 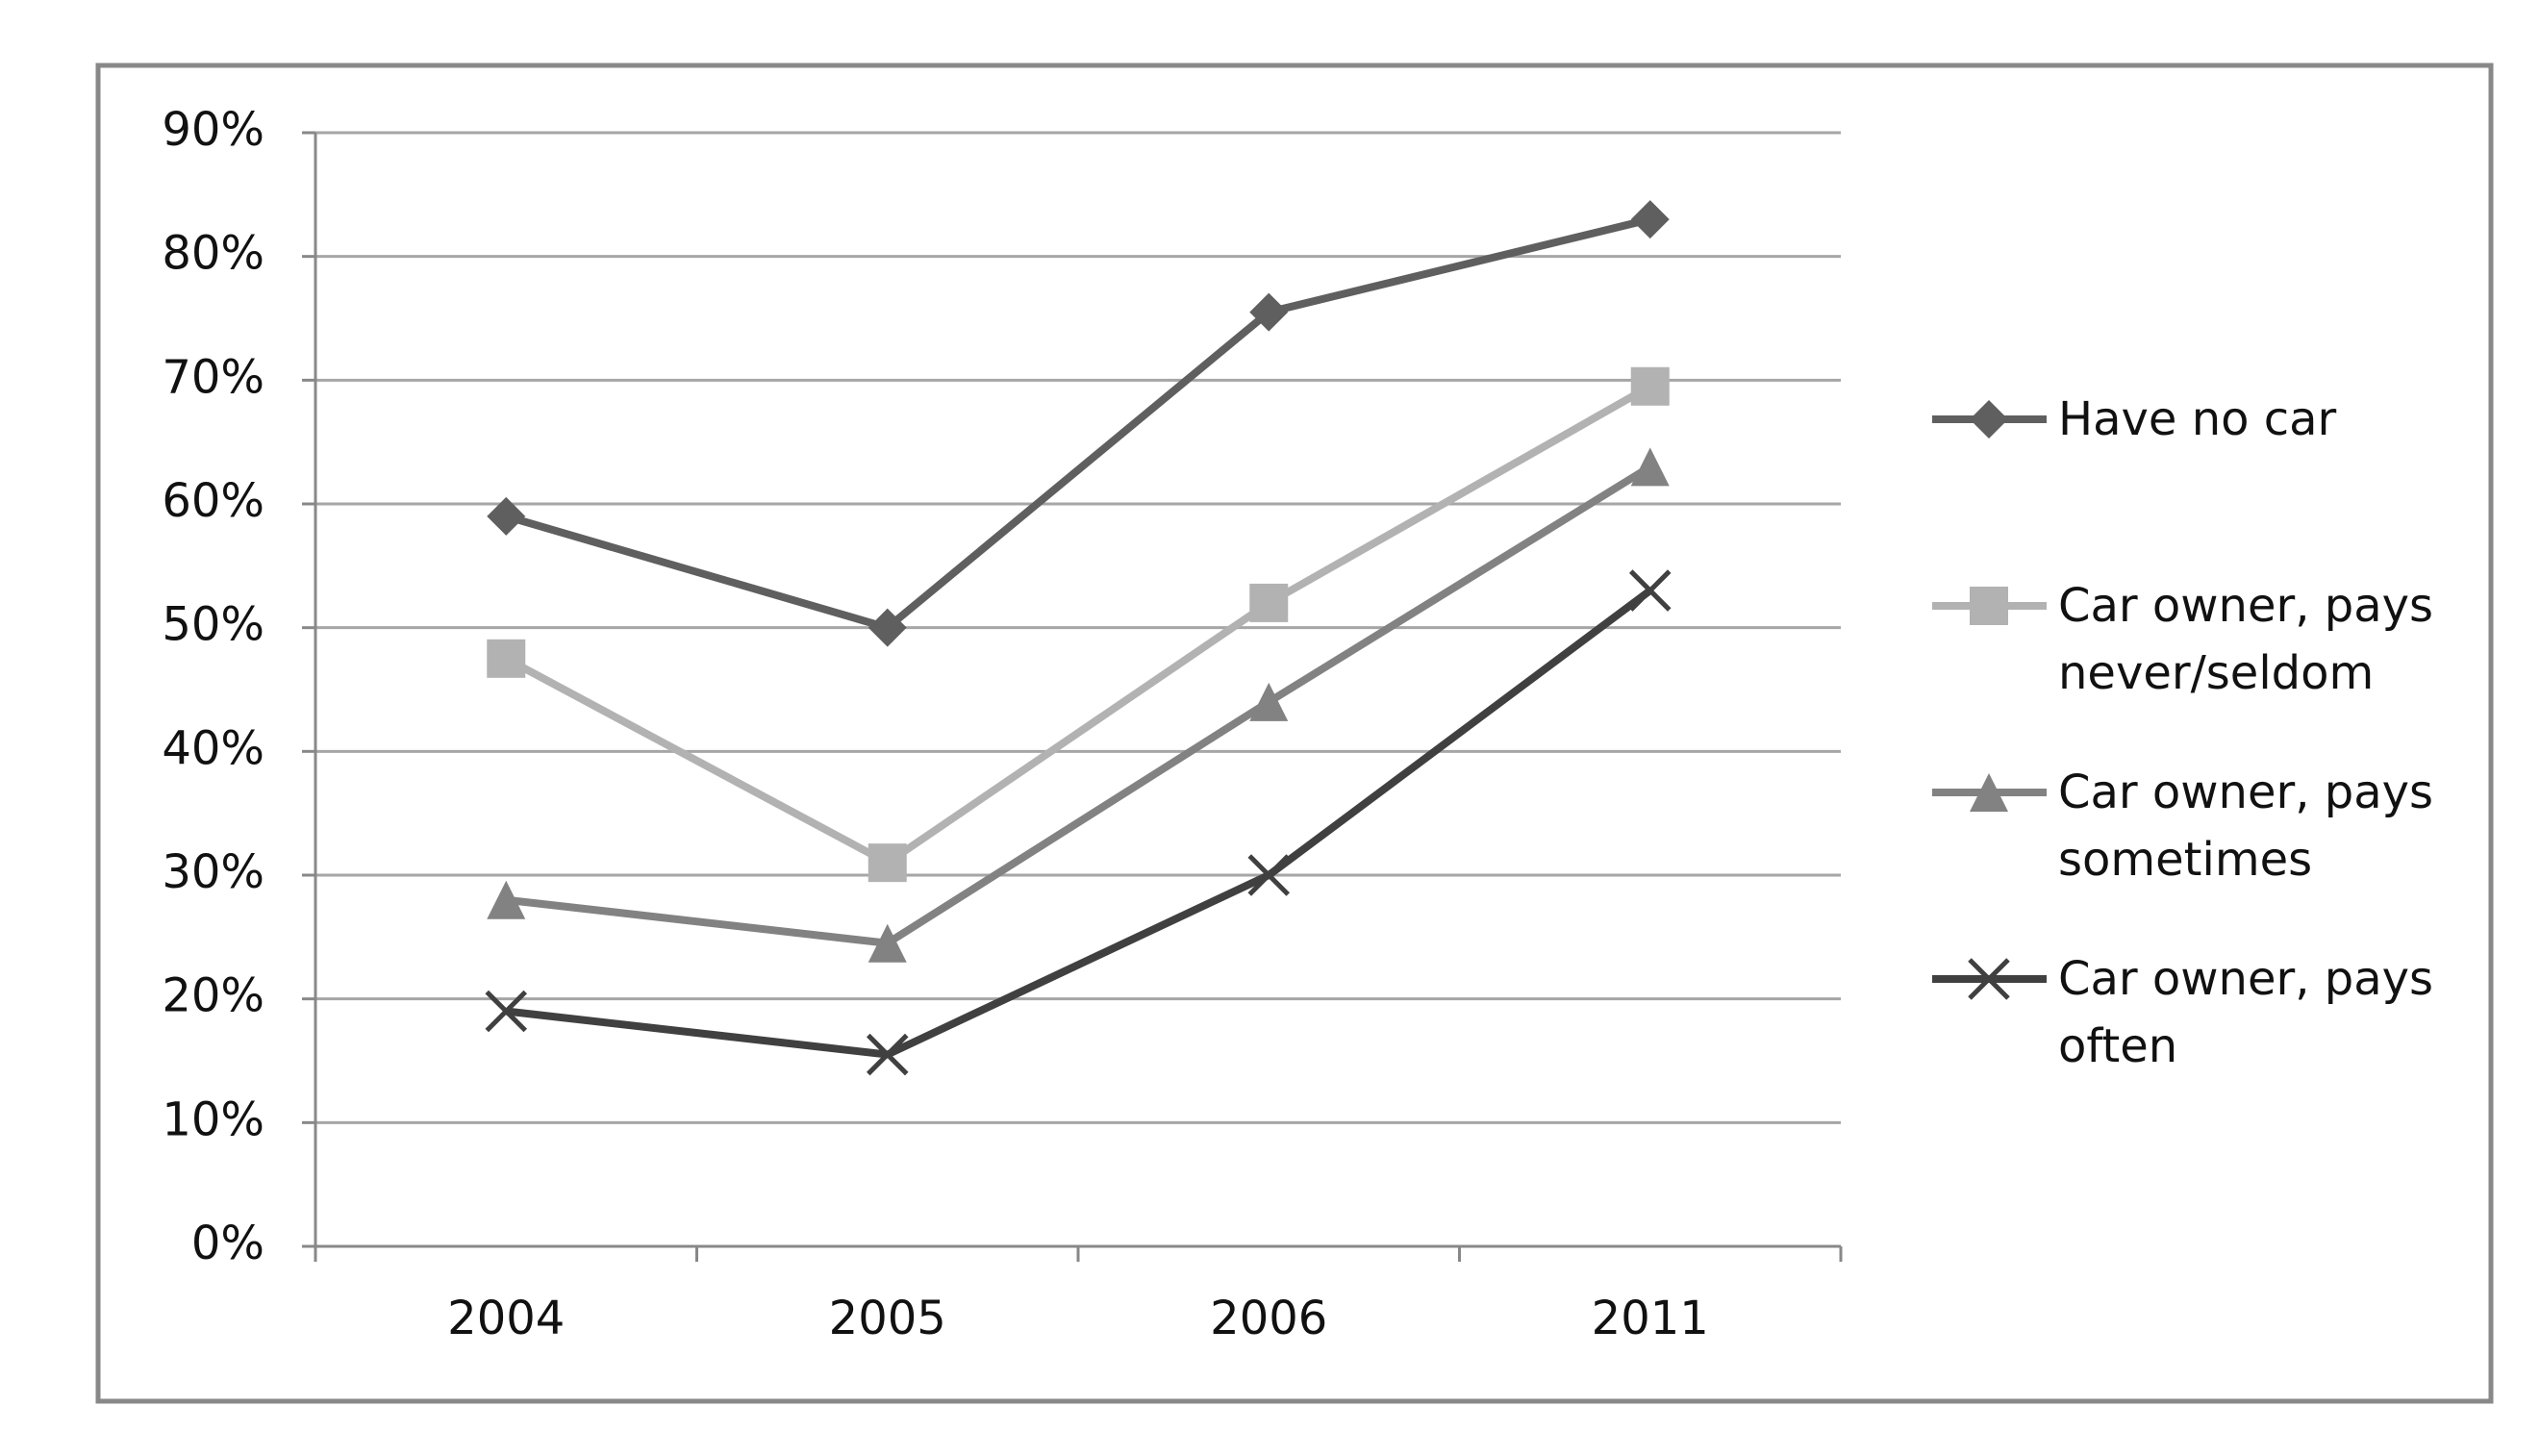 I want to click on legend-label: Car owner, pays sometimes, so click(x=2246, y=827).